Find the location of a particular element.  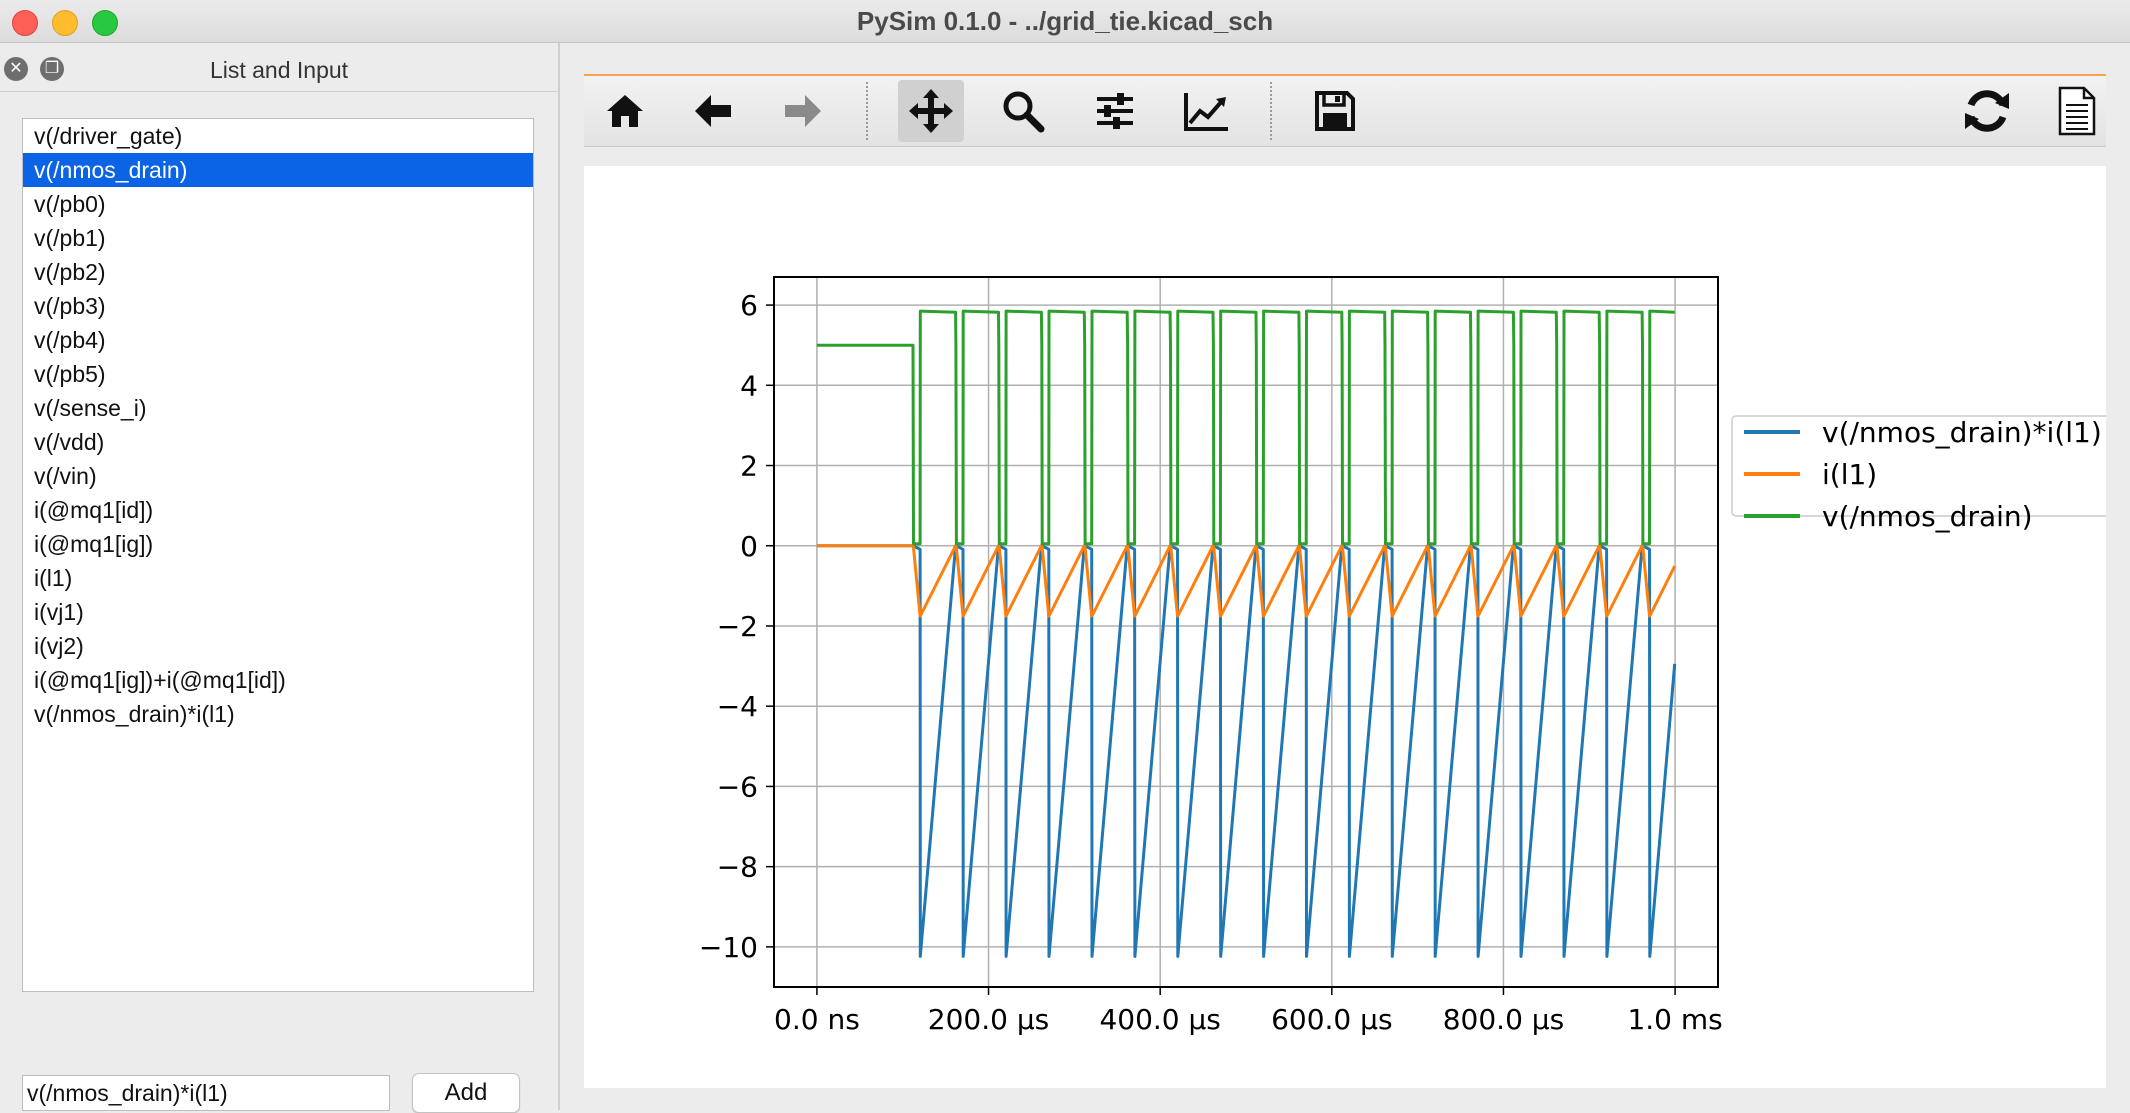

home-icon is located at coordinates (625, 111).